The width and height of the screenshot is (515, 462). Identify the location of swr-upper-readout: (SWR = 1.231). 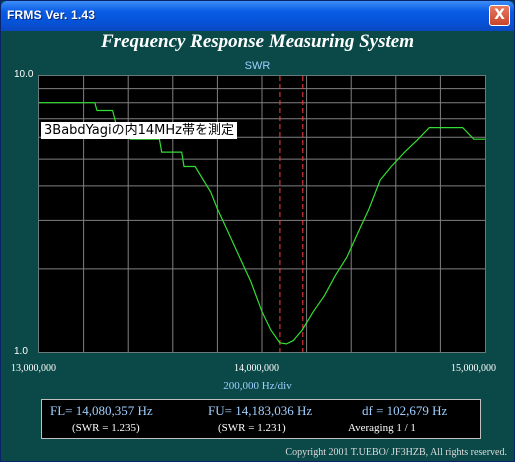
(252, 428).